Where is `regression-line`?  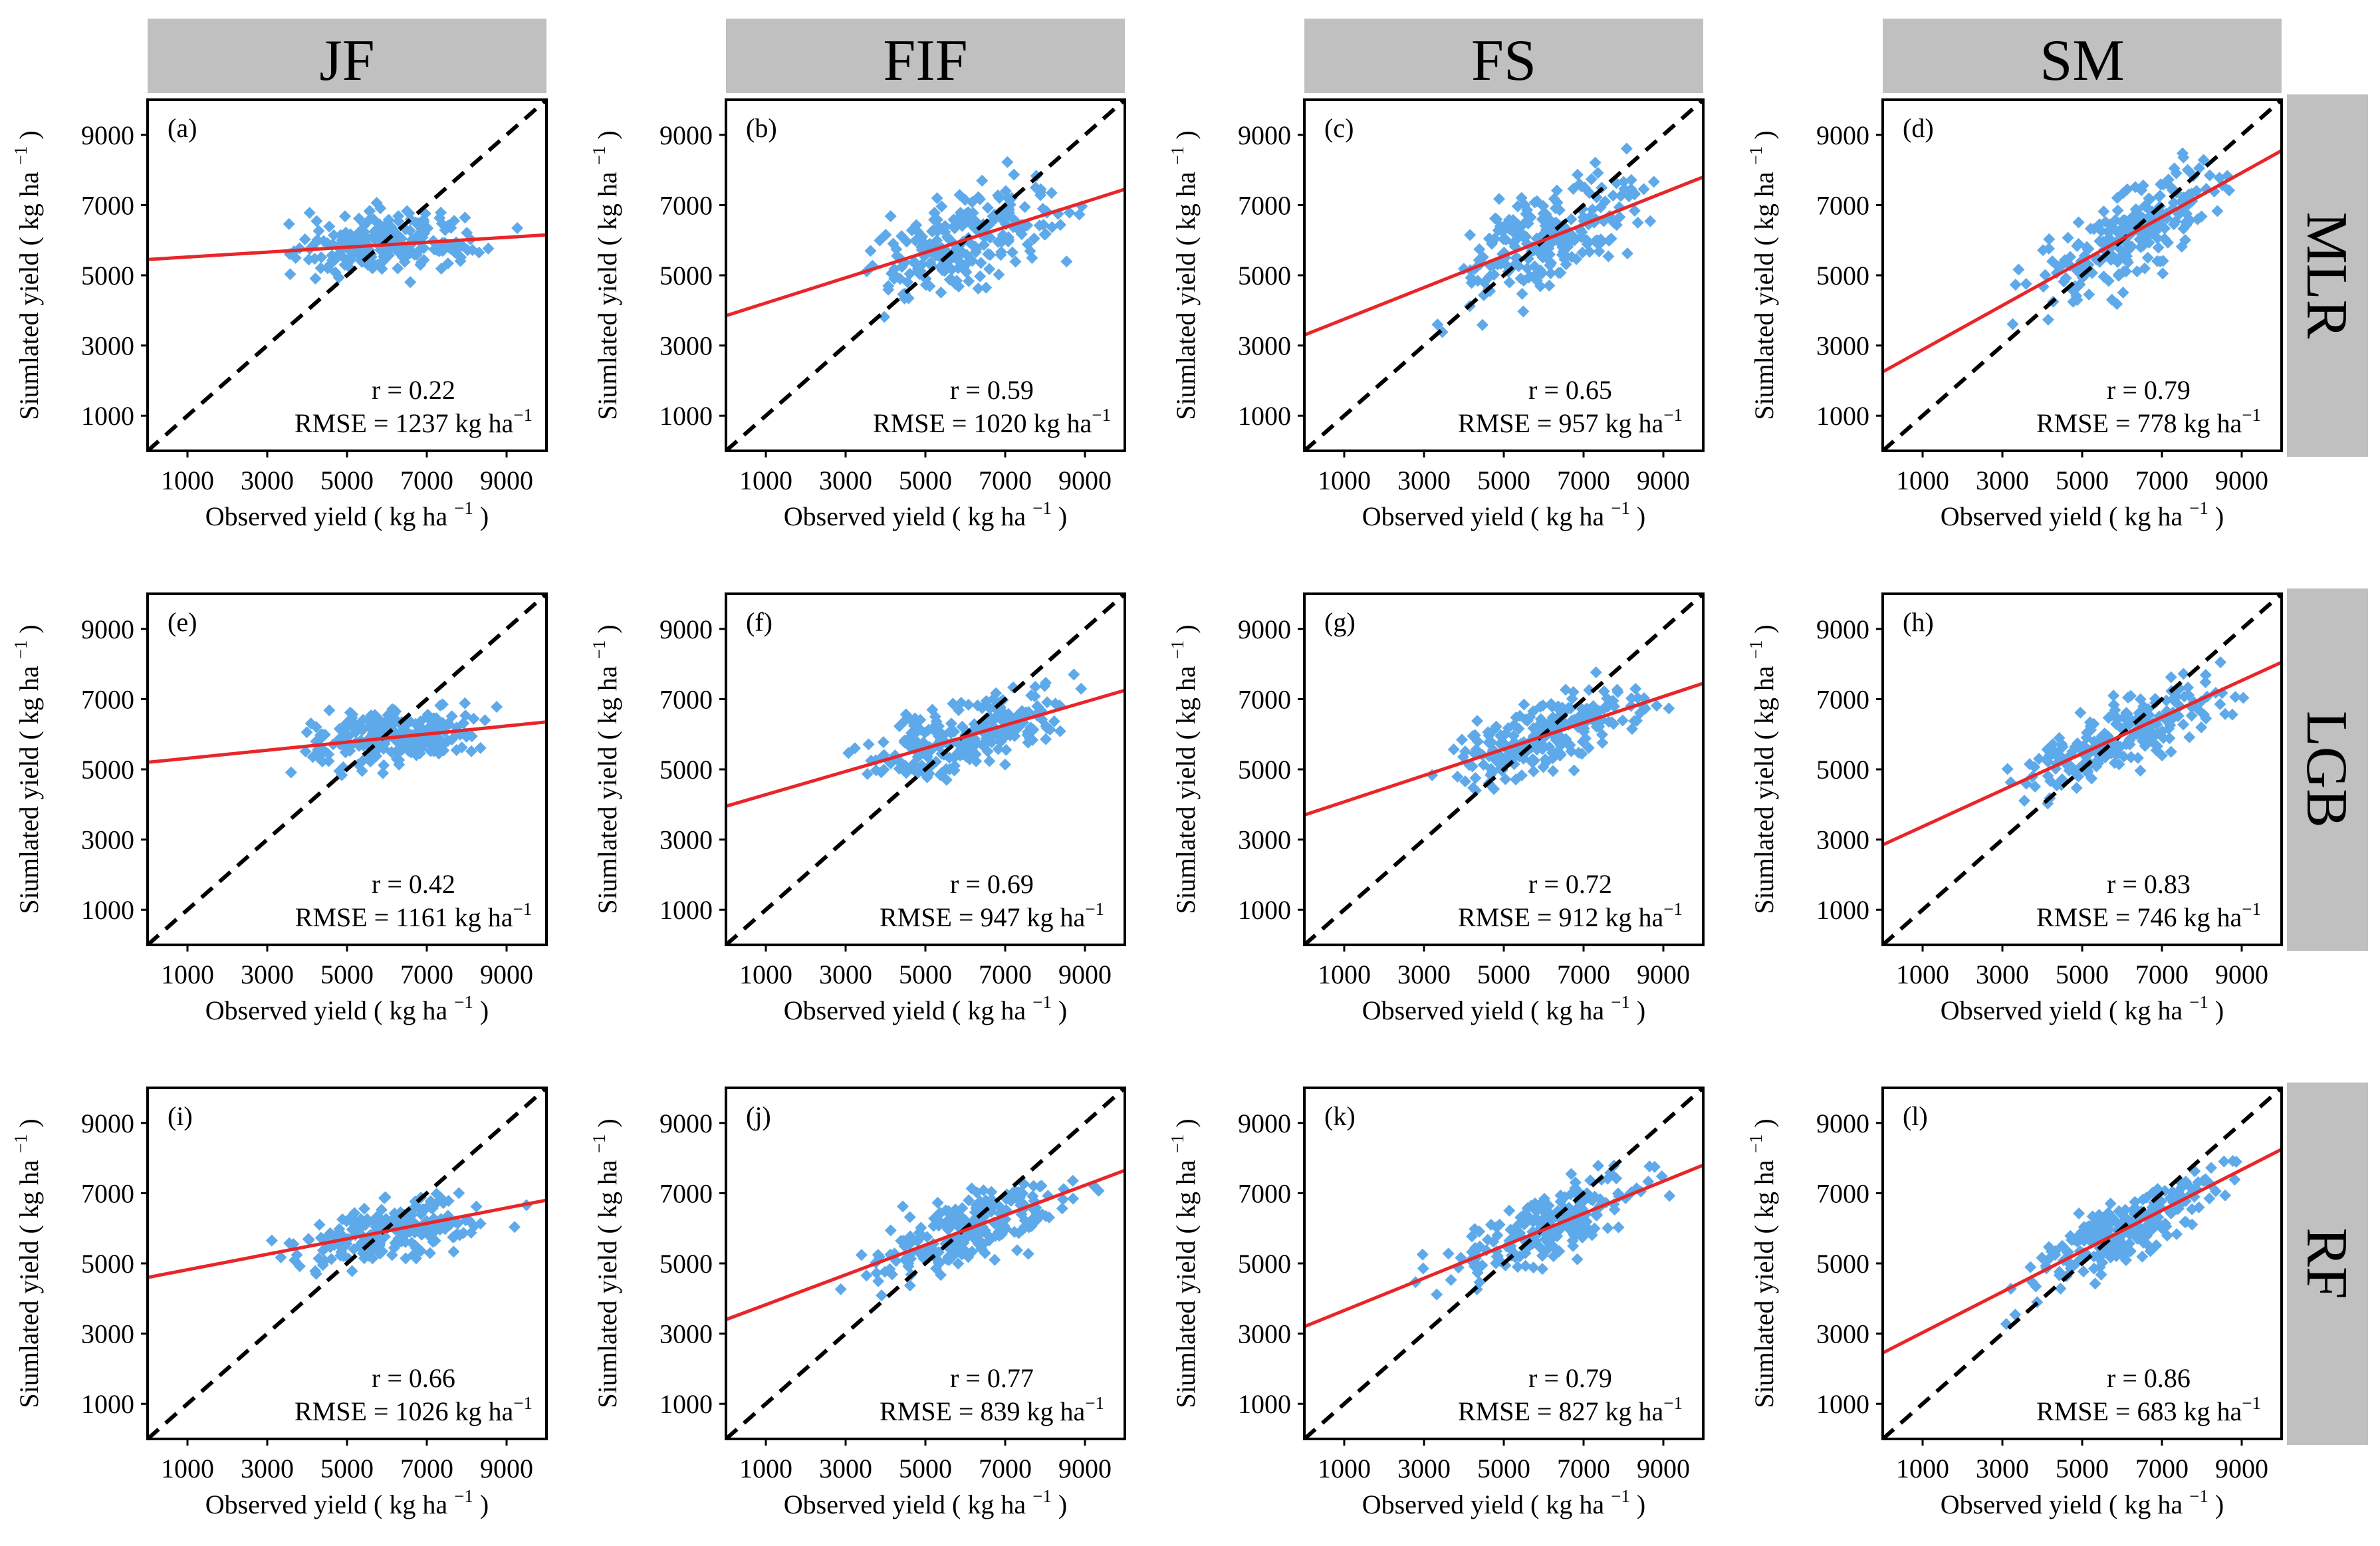
regression-line is located at coordinates (2082, 753).